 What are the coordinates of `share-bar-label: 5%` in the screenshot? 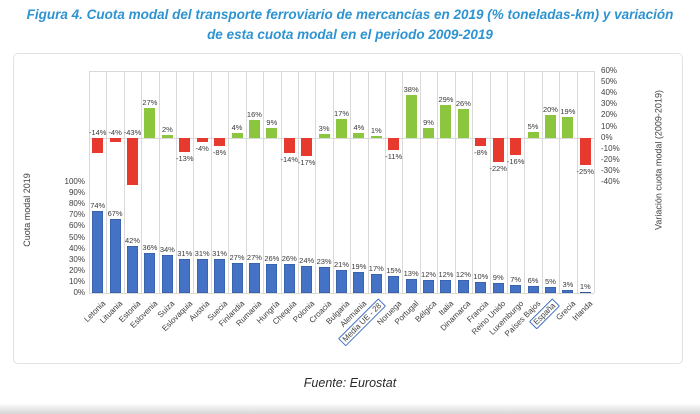 It's located at (550, 282).